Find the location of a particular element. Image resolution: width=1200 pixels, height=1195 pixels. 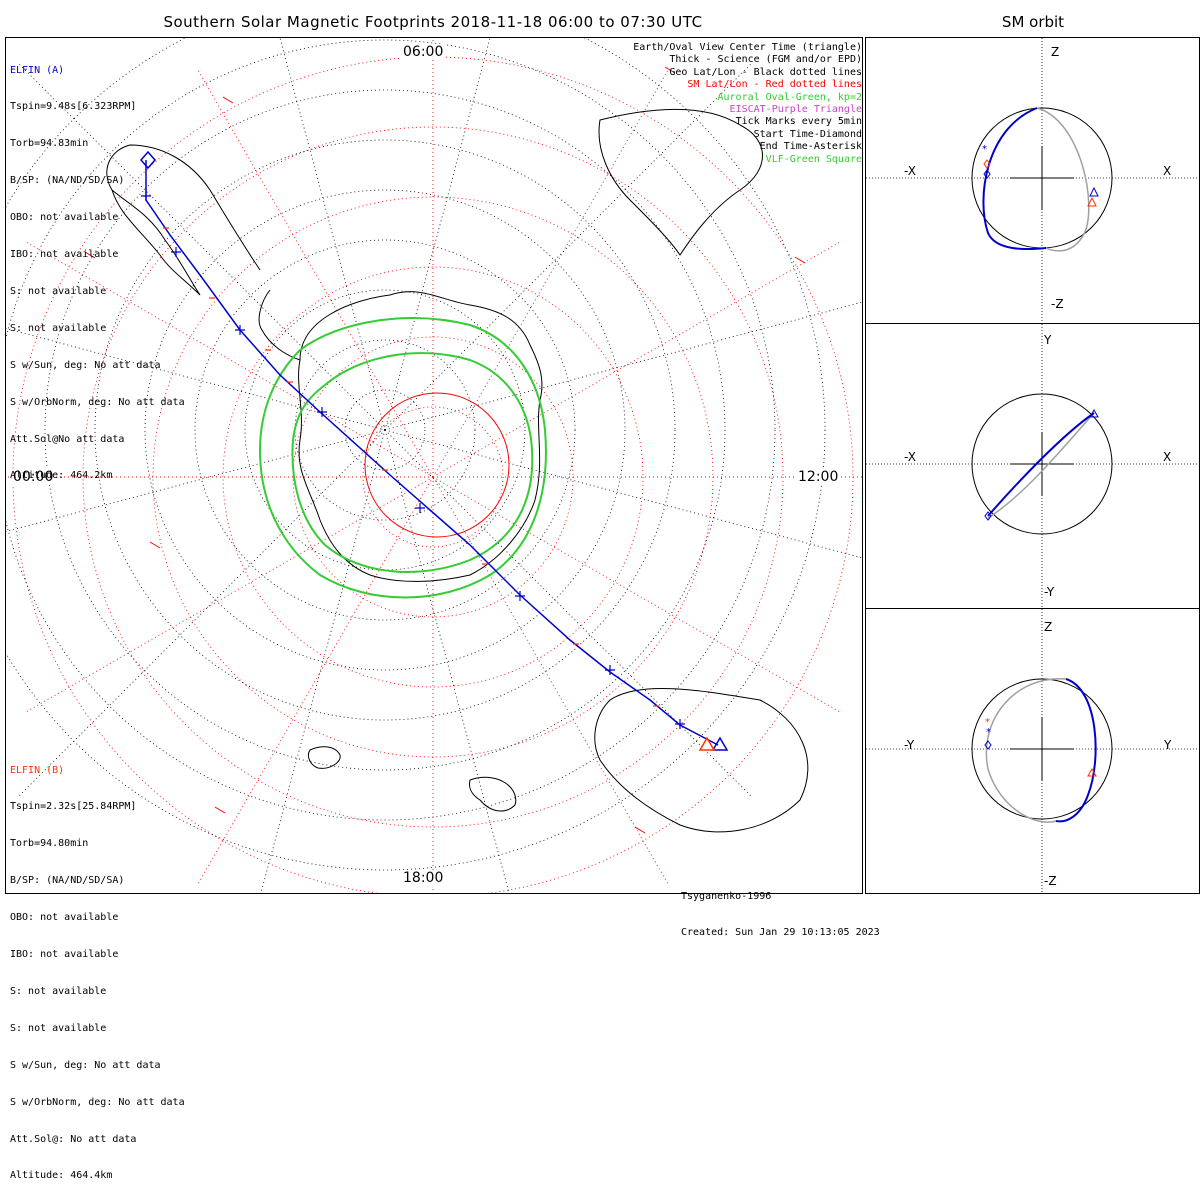

elfin-b-line: S w/Sun, deg: No att data is located at coordinates (85, 1065).